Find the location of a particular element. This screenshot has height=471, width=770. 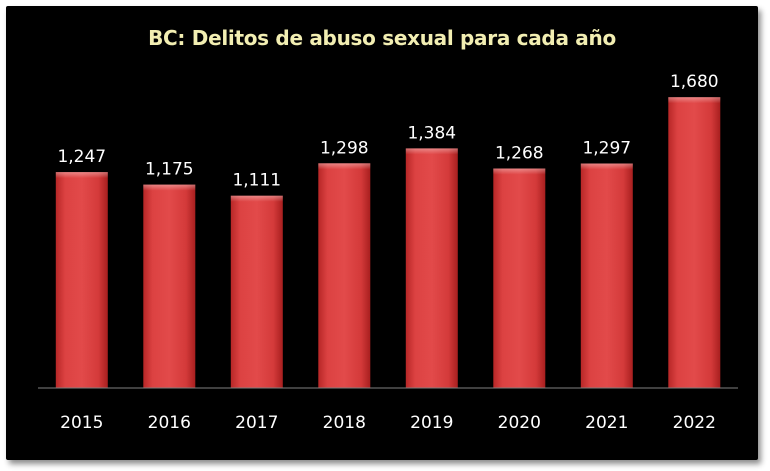

x-tick-label-2017: 2017 is located at coordinates (256, 423).